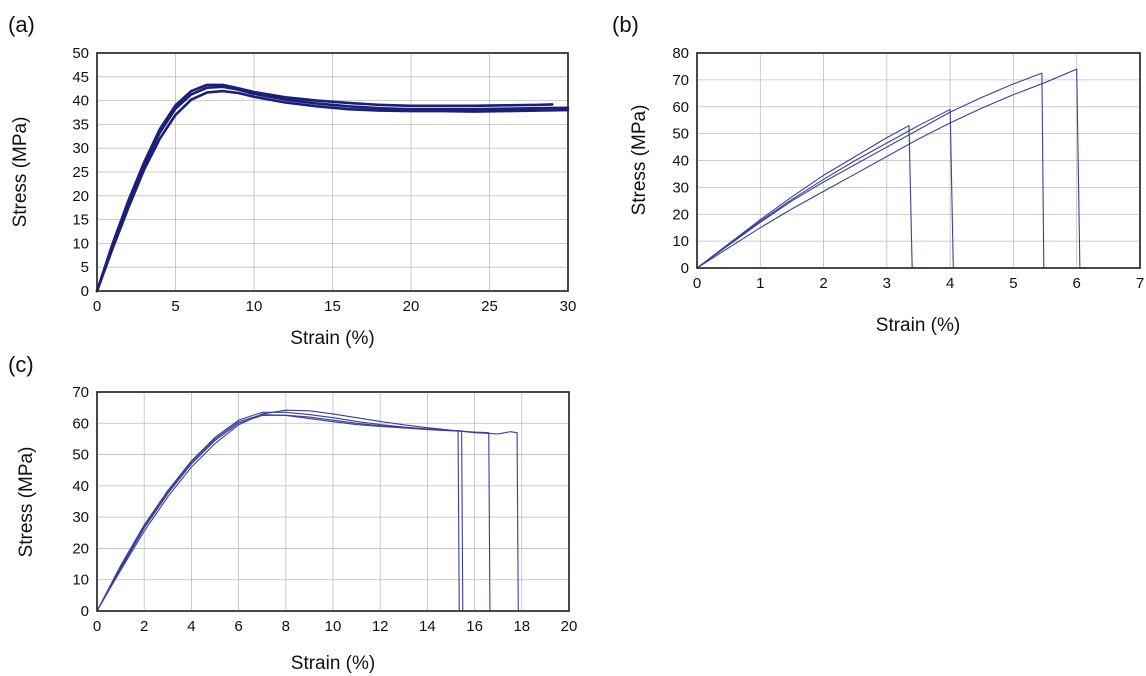  Describe the element at coordinates (97, 626) in the screenshot. I see `x-tick-label-c-0: 0` at that location.